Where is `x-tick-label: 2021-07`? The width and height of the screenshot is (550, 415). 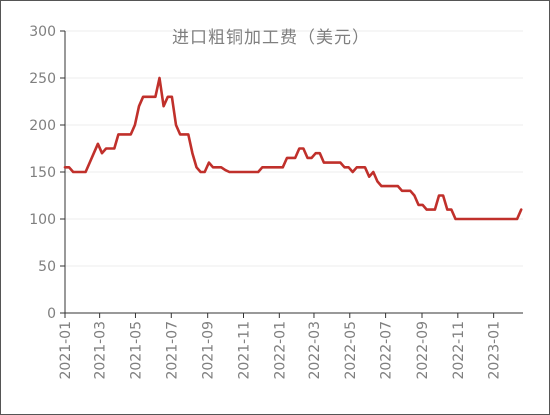 x-tick-label: 2021-07 is located at coordinates (172, 350).